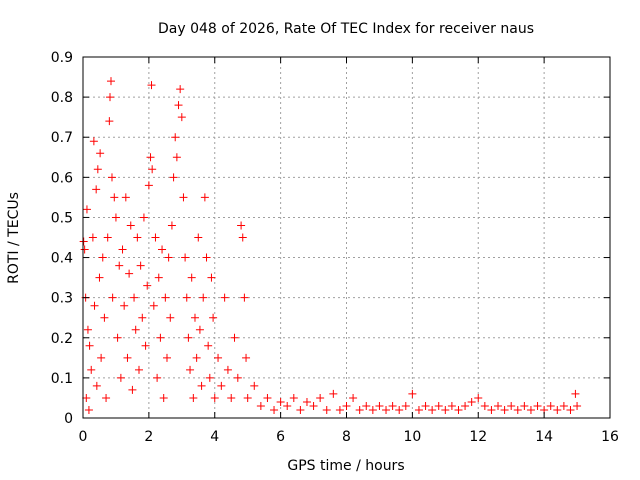 Image resolution: width=640 pixels, height=480 pixels. What do you see at coordinates (62, 138) in the screenshot?
I see `y-tick-label: 0.7` at bounding box center [62, 138].